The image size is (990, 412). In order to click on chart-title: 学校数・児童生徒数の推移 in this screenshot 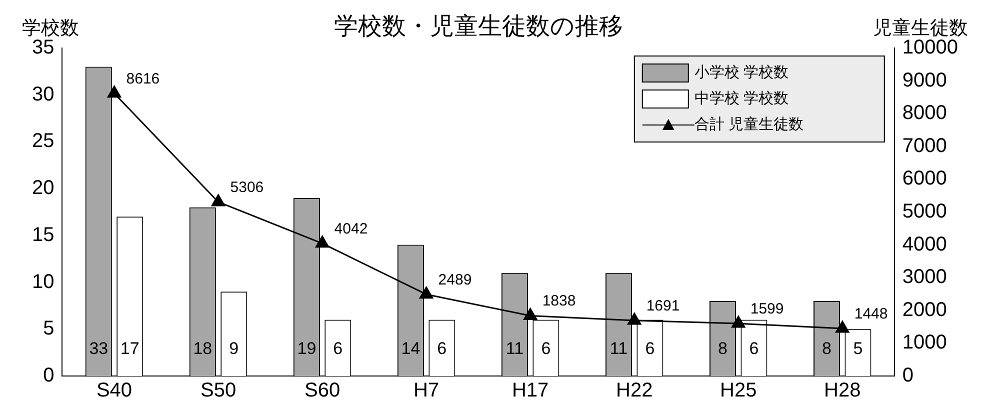, I will do `click(478, 26)`.